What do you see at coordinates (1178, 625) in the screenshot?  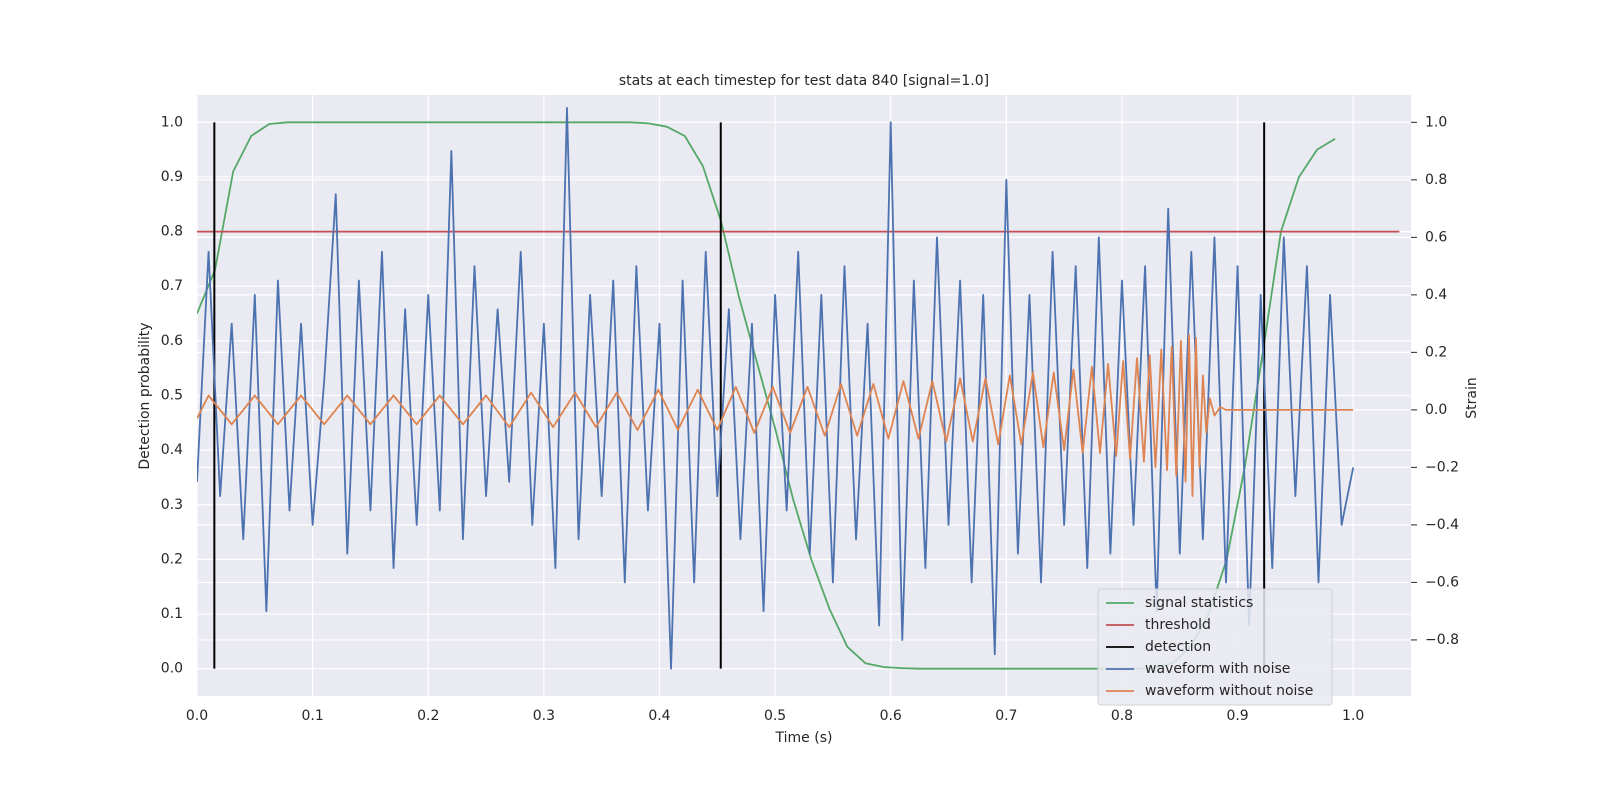 I see `legend-label: threshold` at bounding box center [1178, 625].